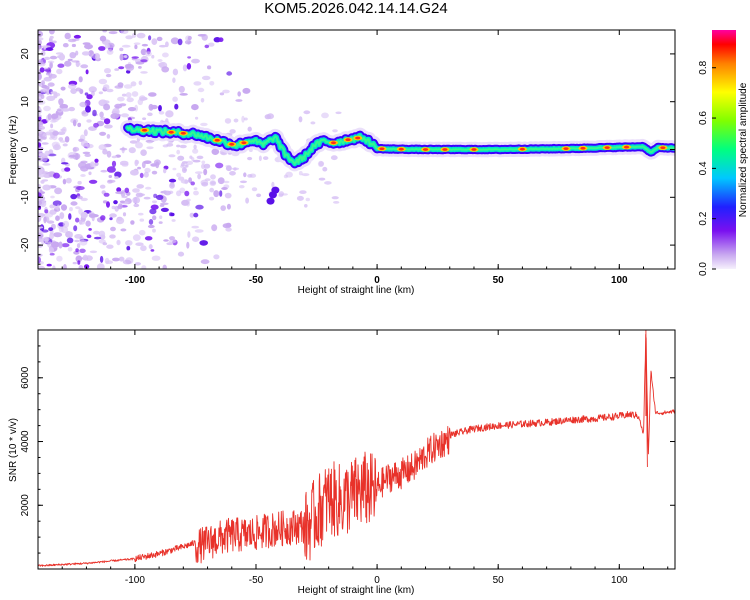  Describe the element at coordinates (707, 168) in the screenshot. I see `colorbar-ticks: 0.0 0.2 0.4 0.6 0.8` at that location.